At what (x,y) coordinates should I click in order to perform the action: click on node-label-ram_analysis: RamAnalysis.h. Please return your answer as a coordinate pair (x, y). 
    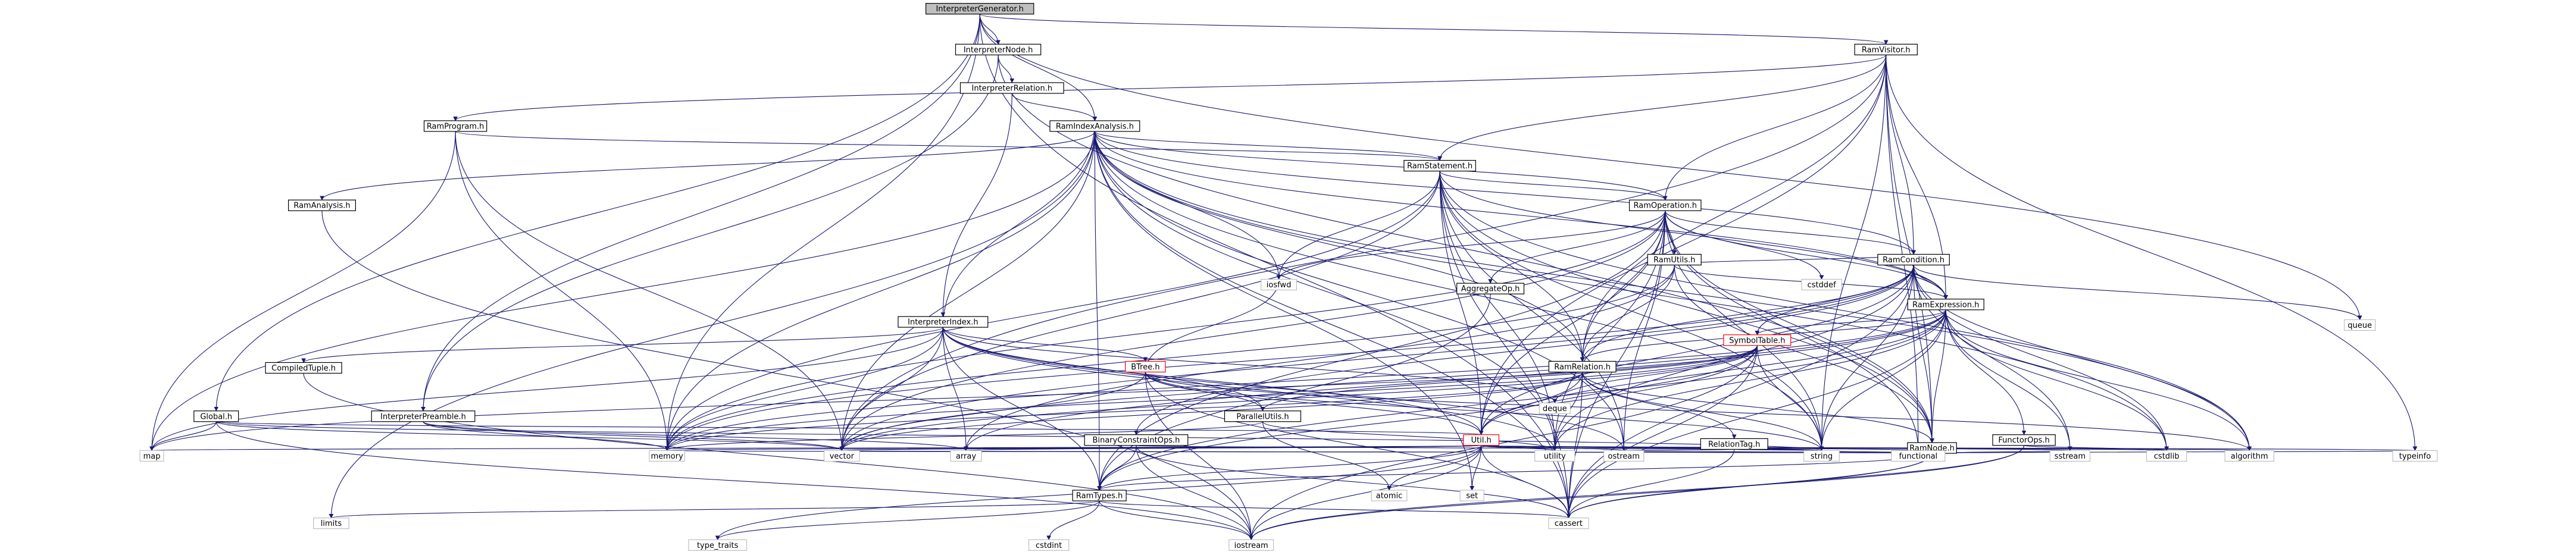
    Looking at the image, I should click on (321, 206).